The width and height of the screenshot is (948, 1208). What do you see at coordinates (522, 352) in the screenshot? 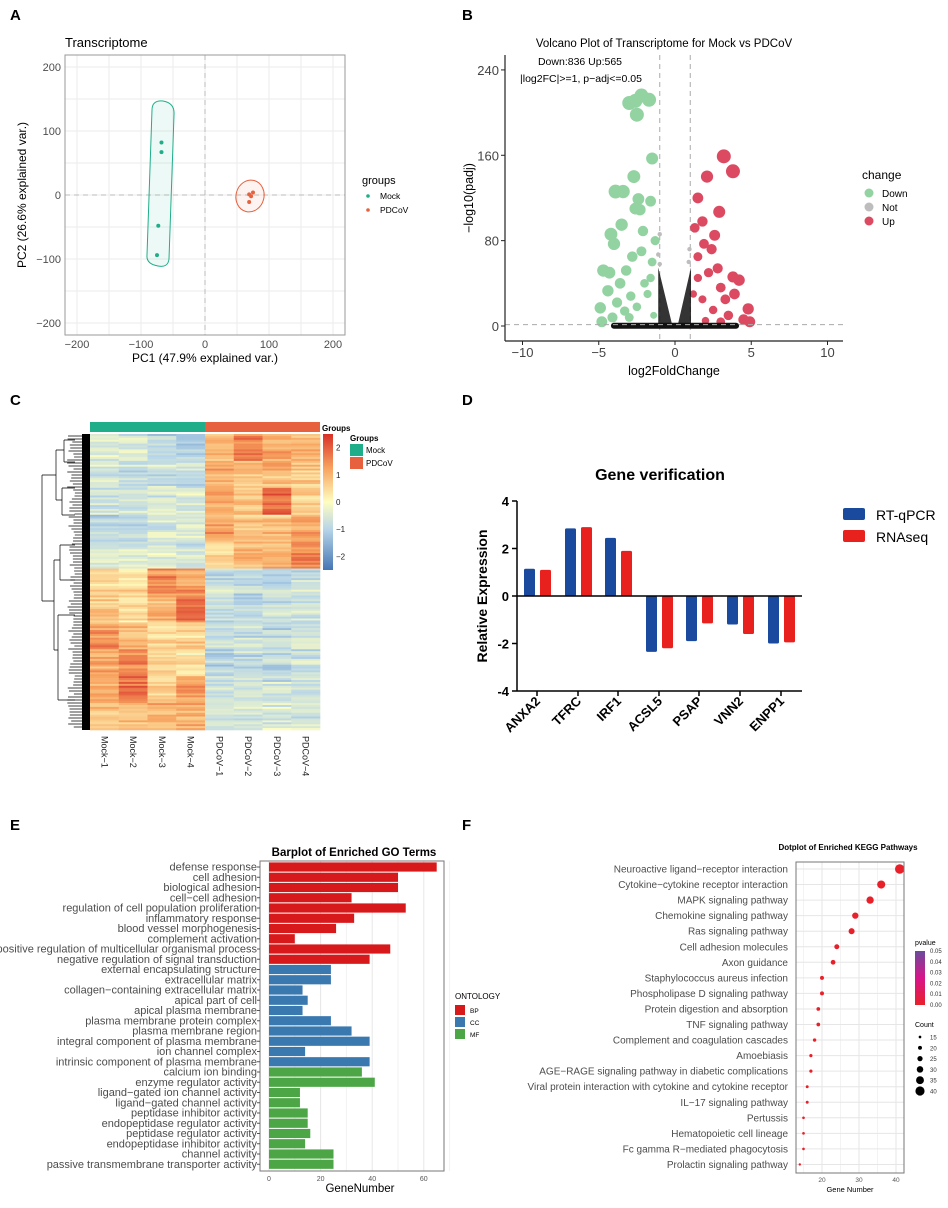
I see `volcano-xtick-label: −10` at bounding box center [522, 352].